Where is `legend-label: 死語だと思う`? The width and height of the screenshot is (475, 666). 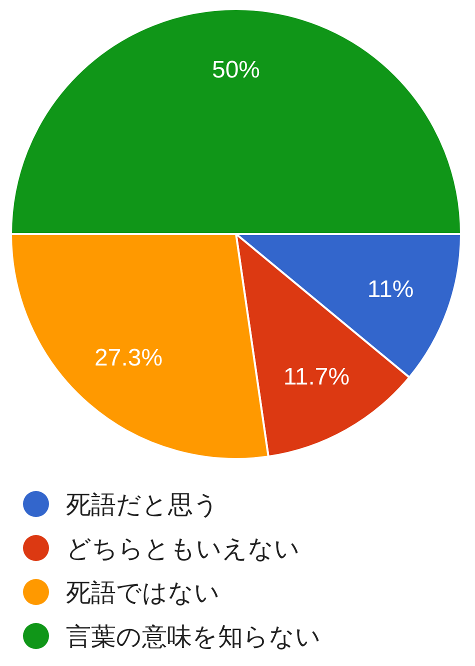
legend-label: 死語だと思う is located at coordinates (142, 505).